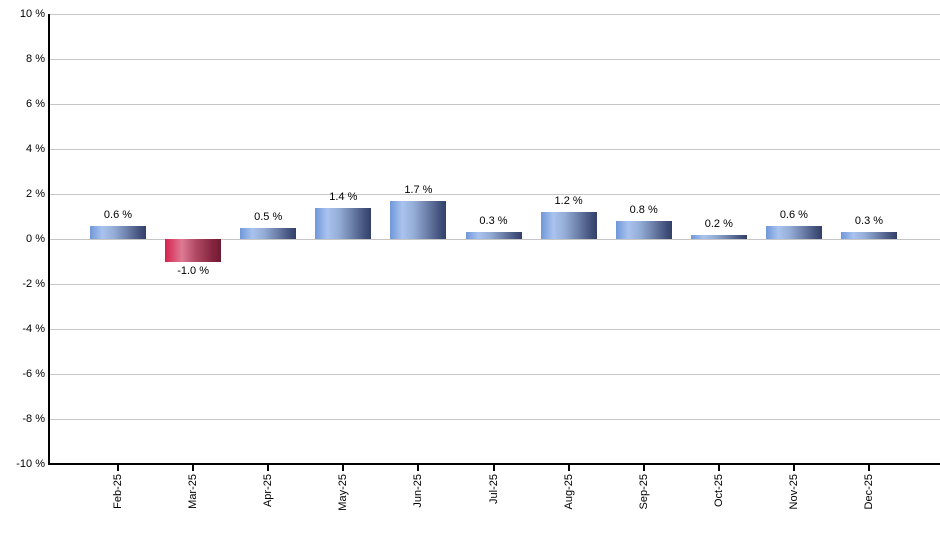 The height and width of the screenshot is (550, 940). What do you see at coordinates (268, 491) in the screenshot?
I see `x-axis-category-label: Apr-25` at bounding box center [268, 491].